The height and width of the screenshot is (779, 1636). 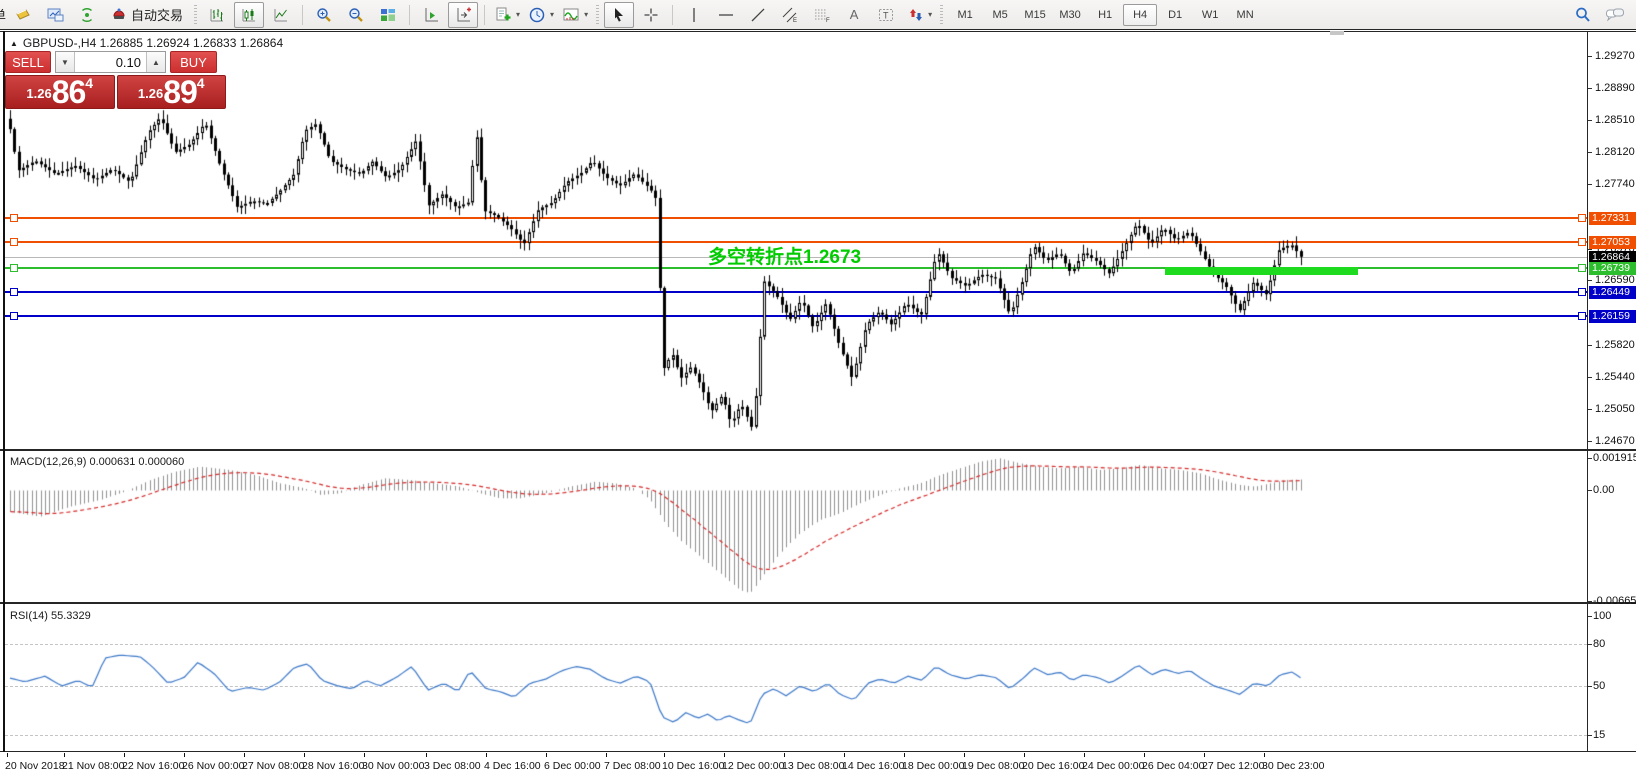 What do you see at coordinates (758, 15) in the screenshot?
I see `trendline-tool-icon` at bounding box center [758, 15].